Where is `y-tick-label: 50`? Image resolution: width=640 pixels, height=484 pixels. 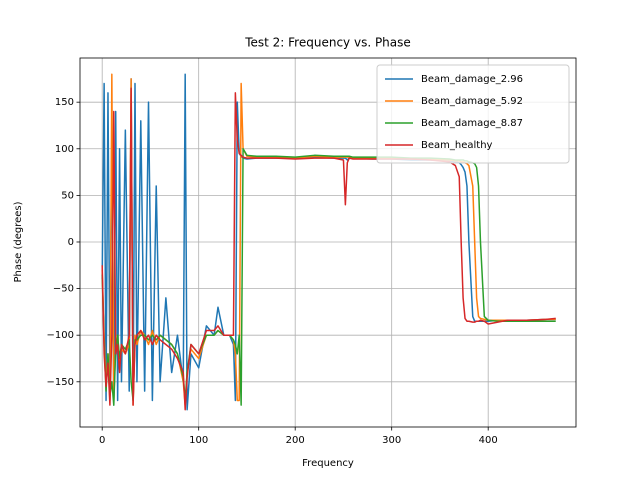 y-tick-label: 50 is located at coordinates (67, 195).